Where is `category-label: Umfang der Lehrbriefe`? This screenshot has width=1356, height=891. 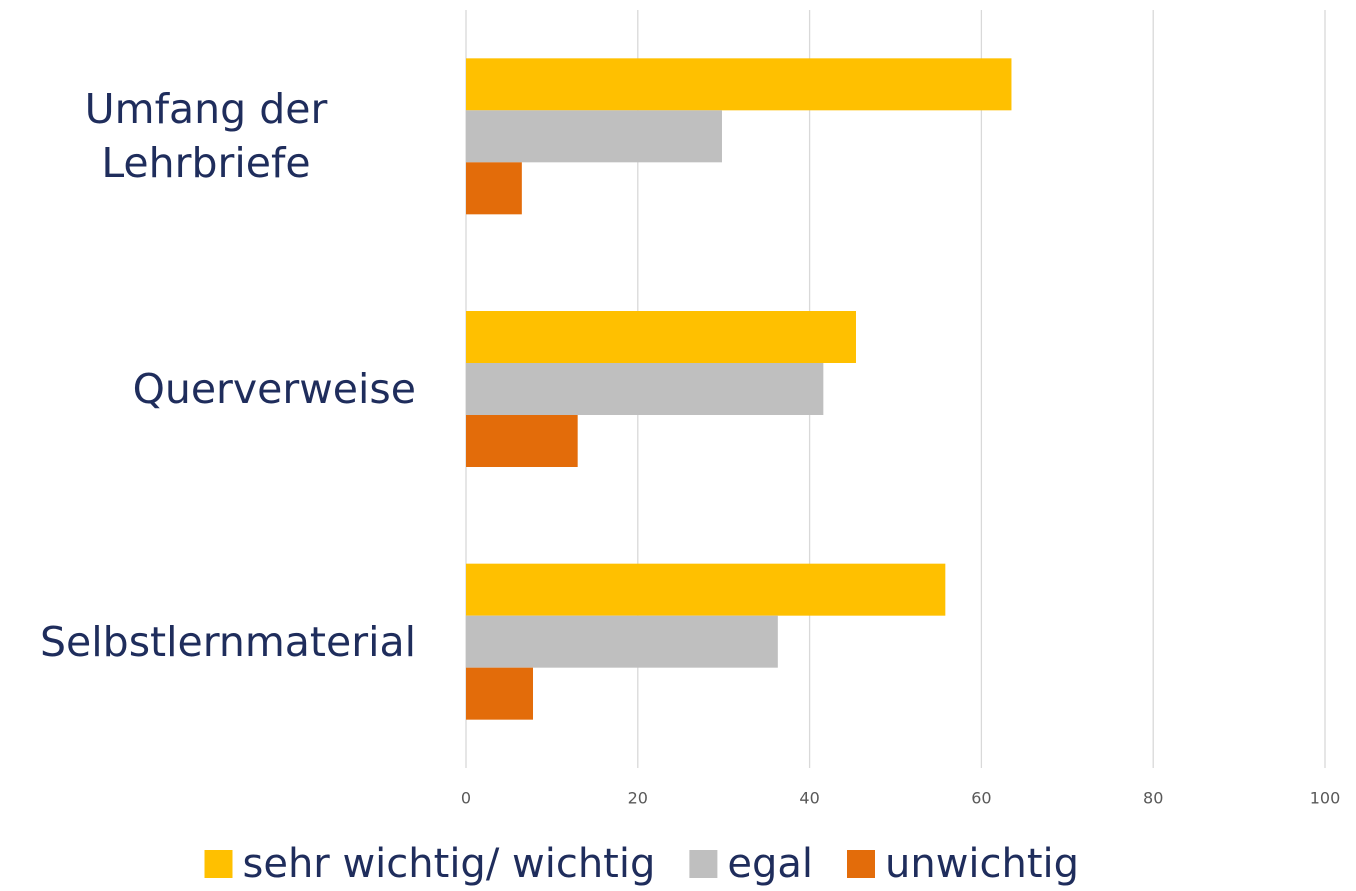 category-label: Umfang der Lehrbriefe is located at coordinates (208, 136).